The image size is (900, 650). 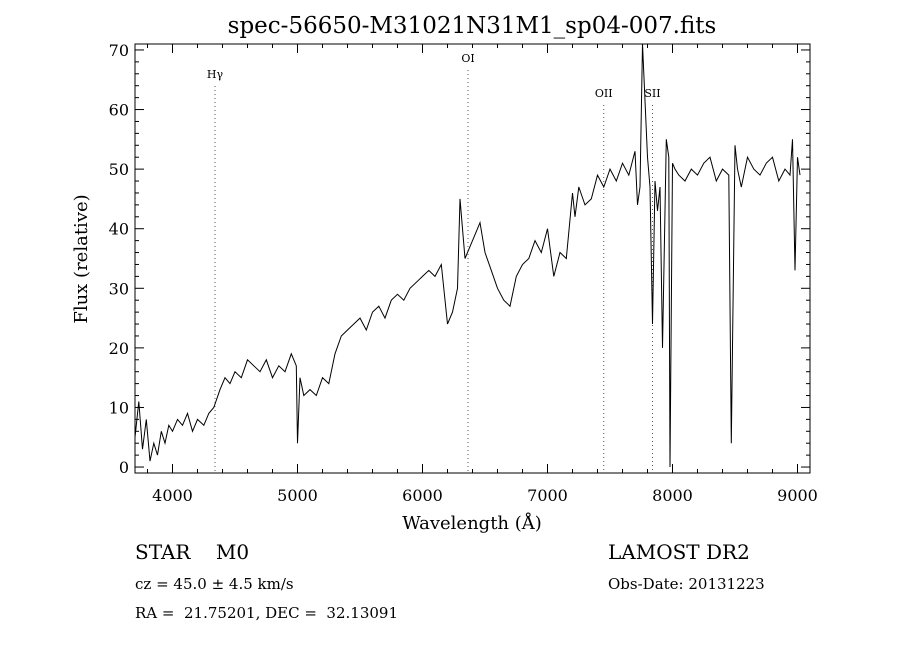 What do you see at coordinates (604, 93) in the screenshot?
I see `line-label: OII` at bounding box center [604, 93].